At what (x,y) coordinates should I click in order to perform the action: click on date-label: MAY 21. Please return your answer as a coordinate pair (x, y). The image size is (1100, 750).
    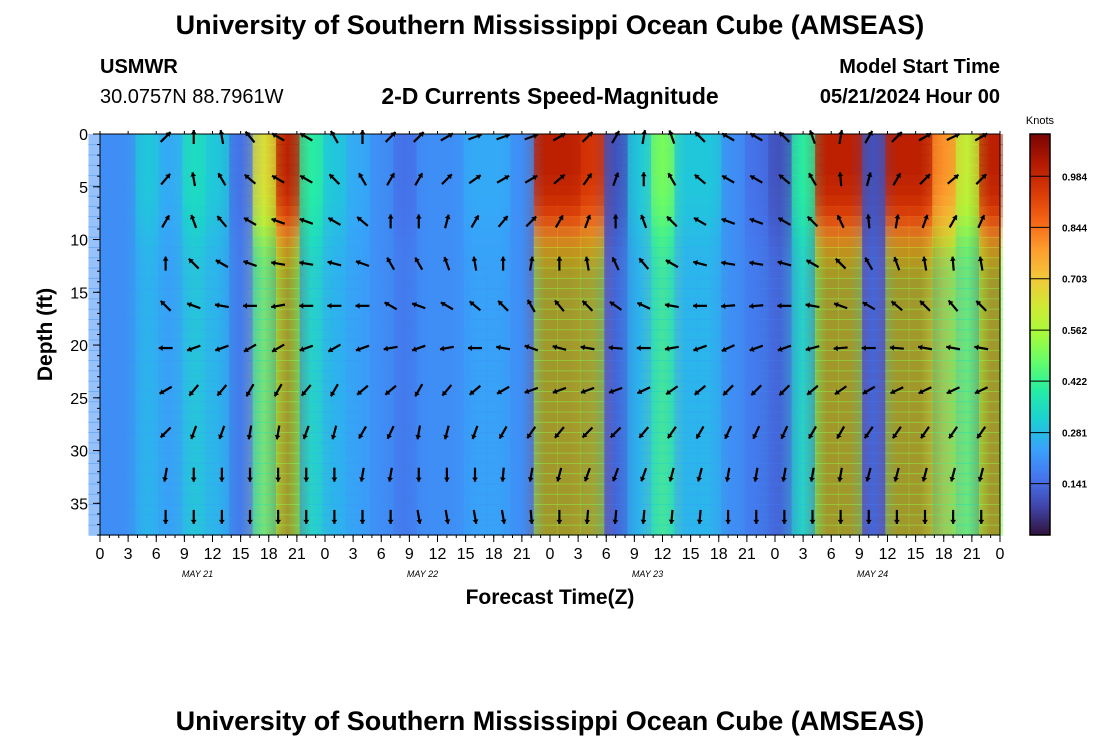
    Looking at the image, I should click on (197, 574).